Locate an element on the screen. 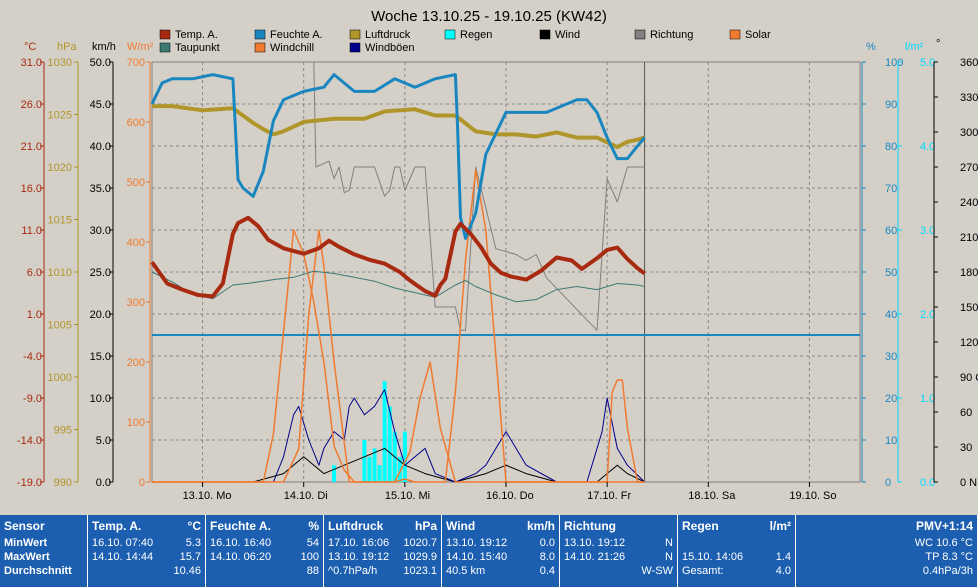 Image resolution: width=978 pixels, height=587 pixels. table-row: 10.46 is located at coordinates (146, 571).